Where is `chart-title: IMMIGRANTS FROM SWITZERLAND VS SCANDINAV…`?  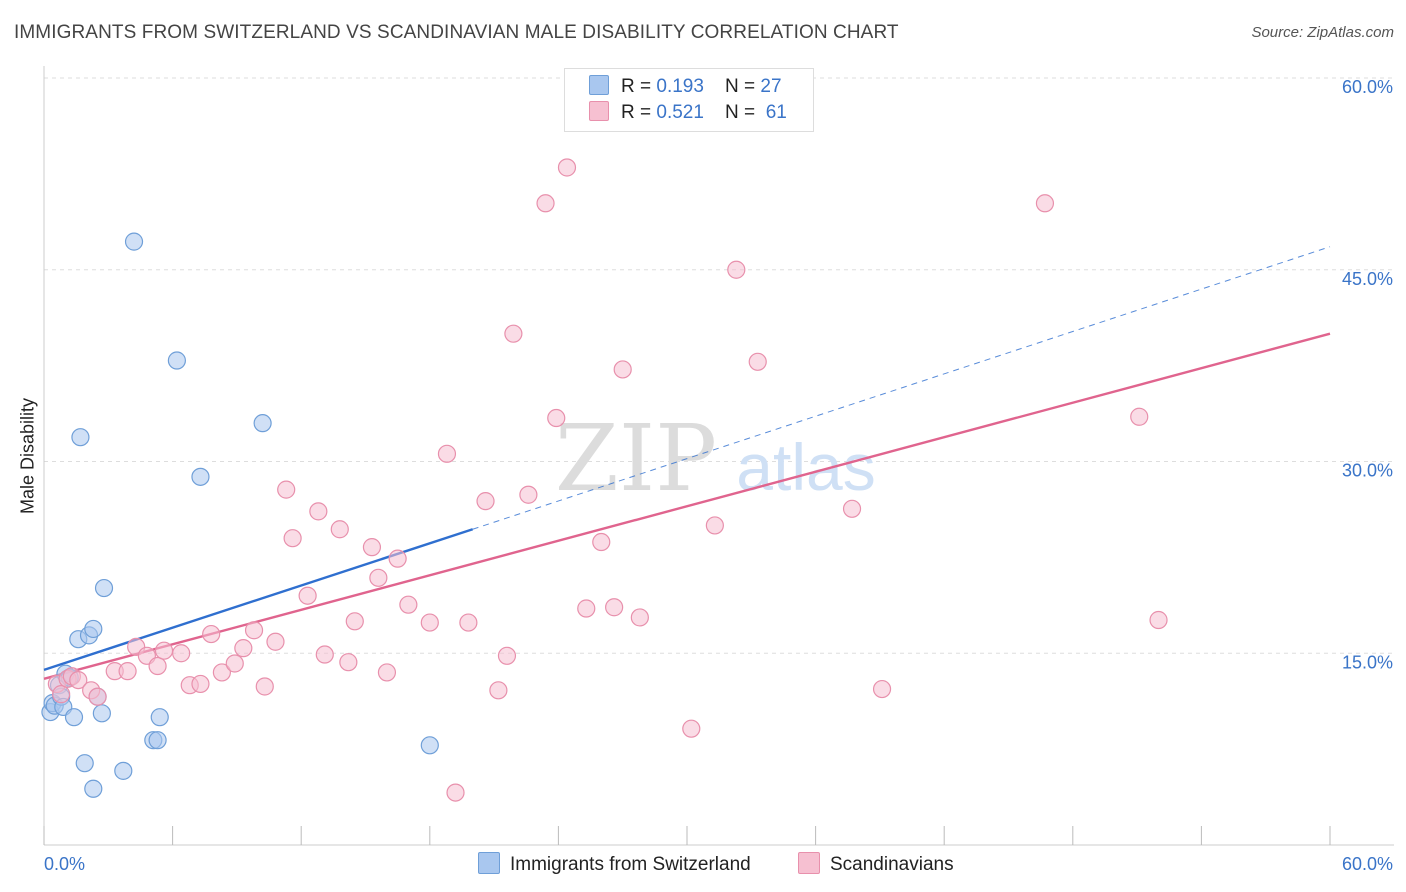
chart-title: IMMIGRANTS FROM SWITZERLAND VS SCANDINAV… is located at coordinates (456, 32).